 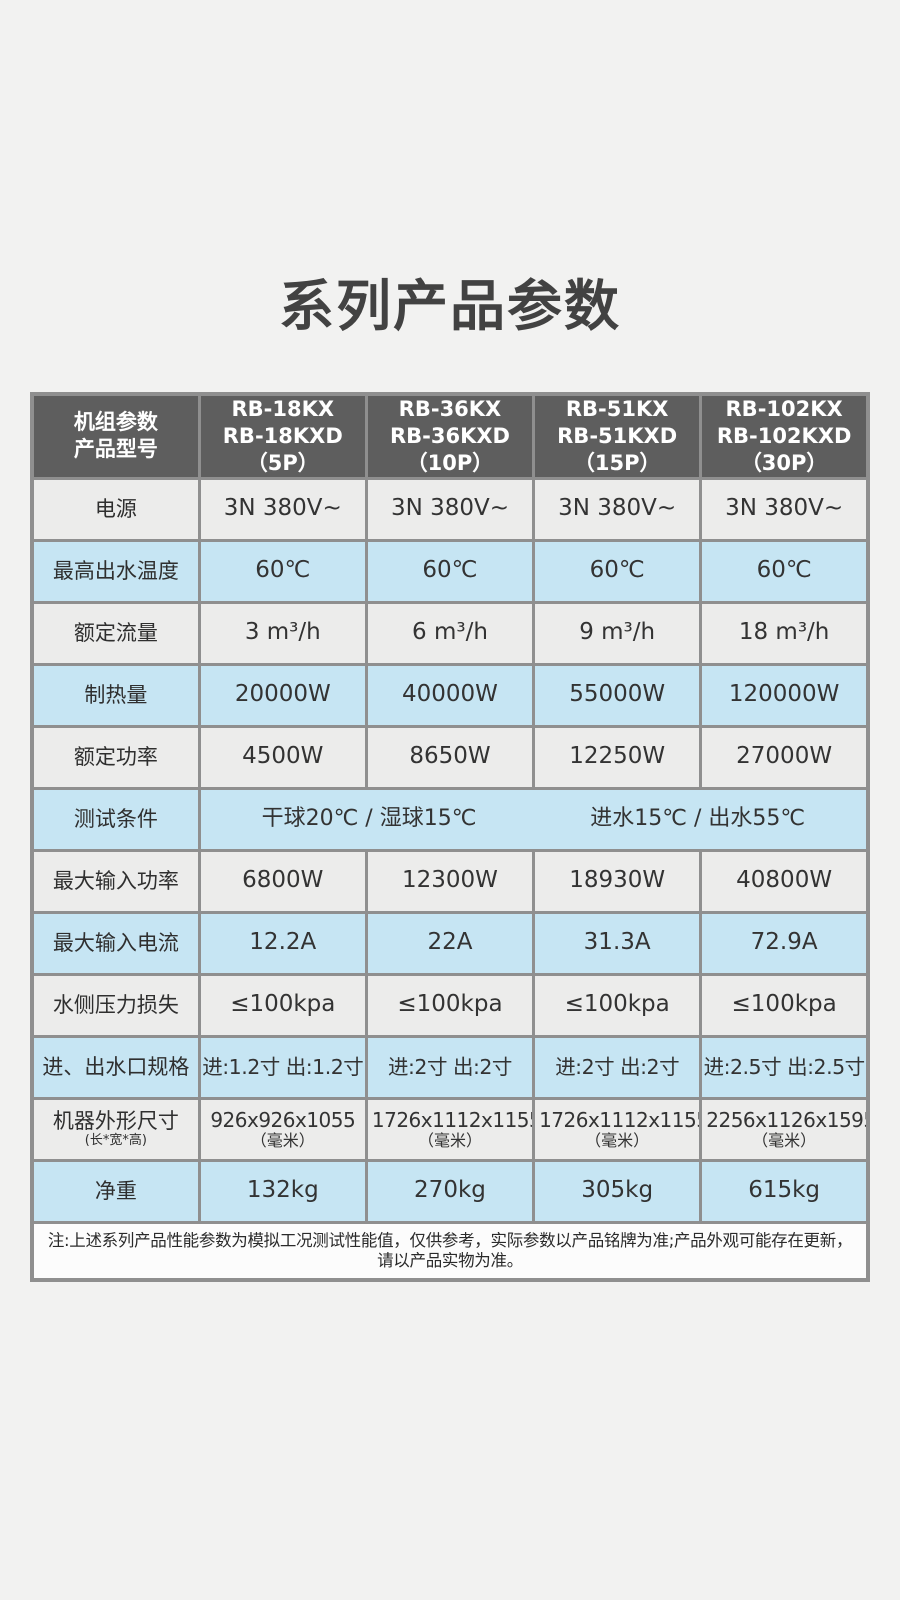 I want to click on cell-power-supply-2: 3N 380V~, so click(x=450, y=509).